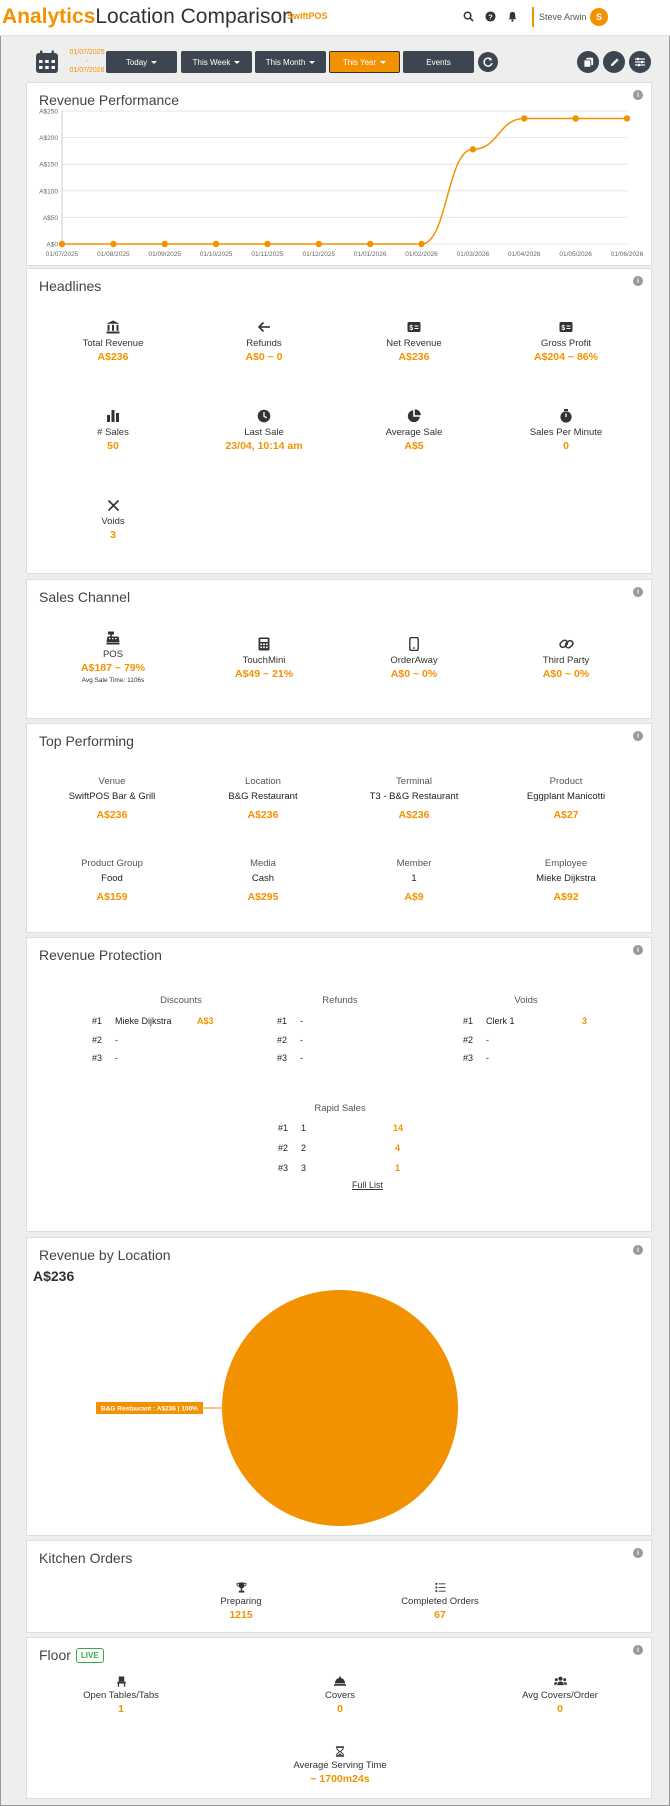  What do you see at coordinates (414, 658) in the screenshot?
I see `channel-orderaway: OrderAway A$0 ~ 0%` at bounding box center [414, 658].